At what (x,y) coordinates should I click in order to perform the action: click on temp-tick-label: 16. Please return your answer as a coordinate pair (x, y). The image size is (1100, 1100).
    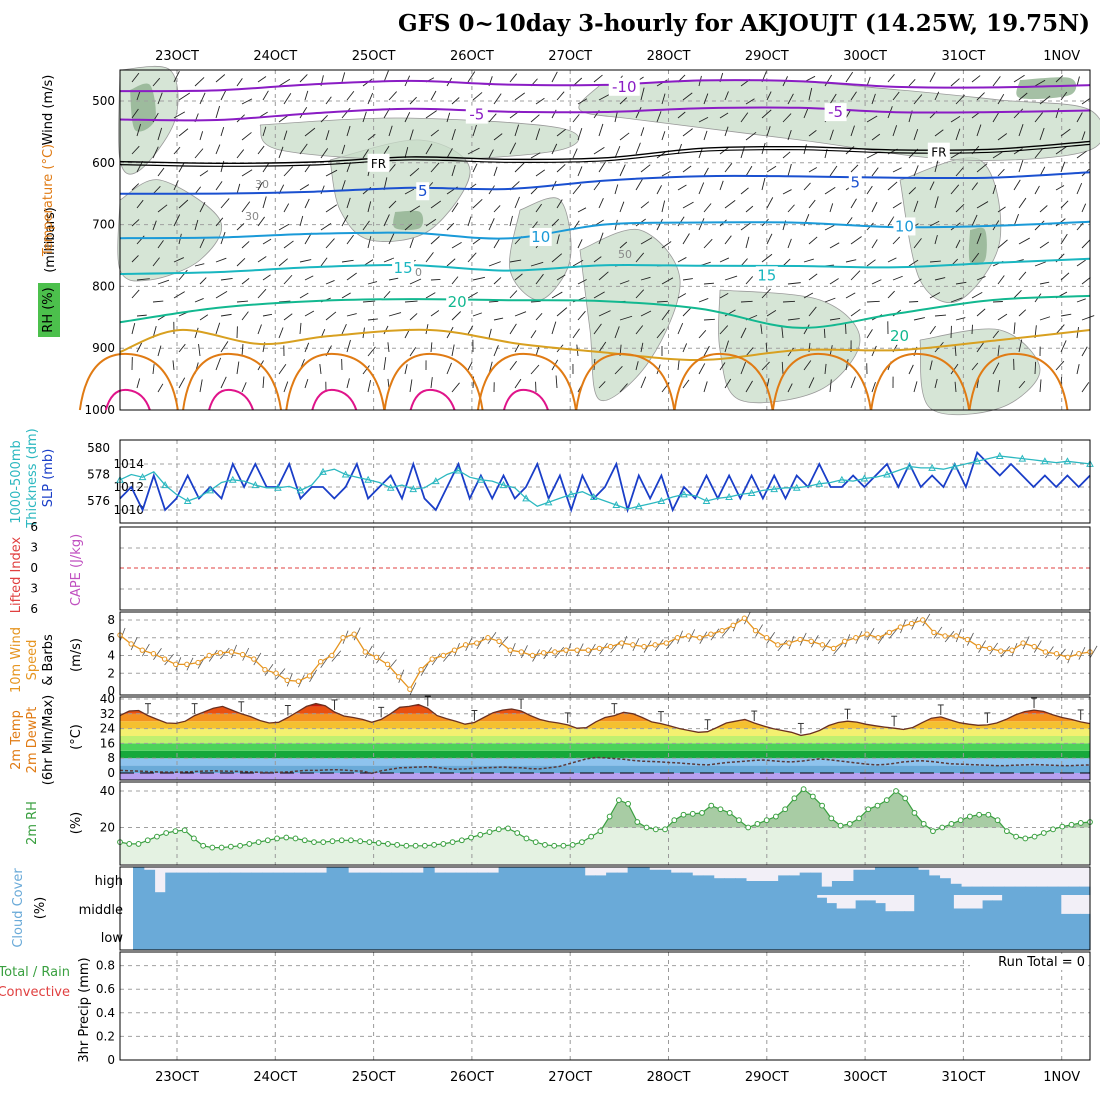
    Looking at the image, I should click on (107, 743).